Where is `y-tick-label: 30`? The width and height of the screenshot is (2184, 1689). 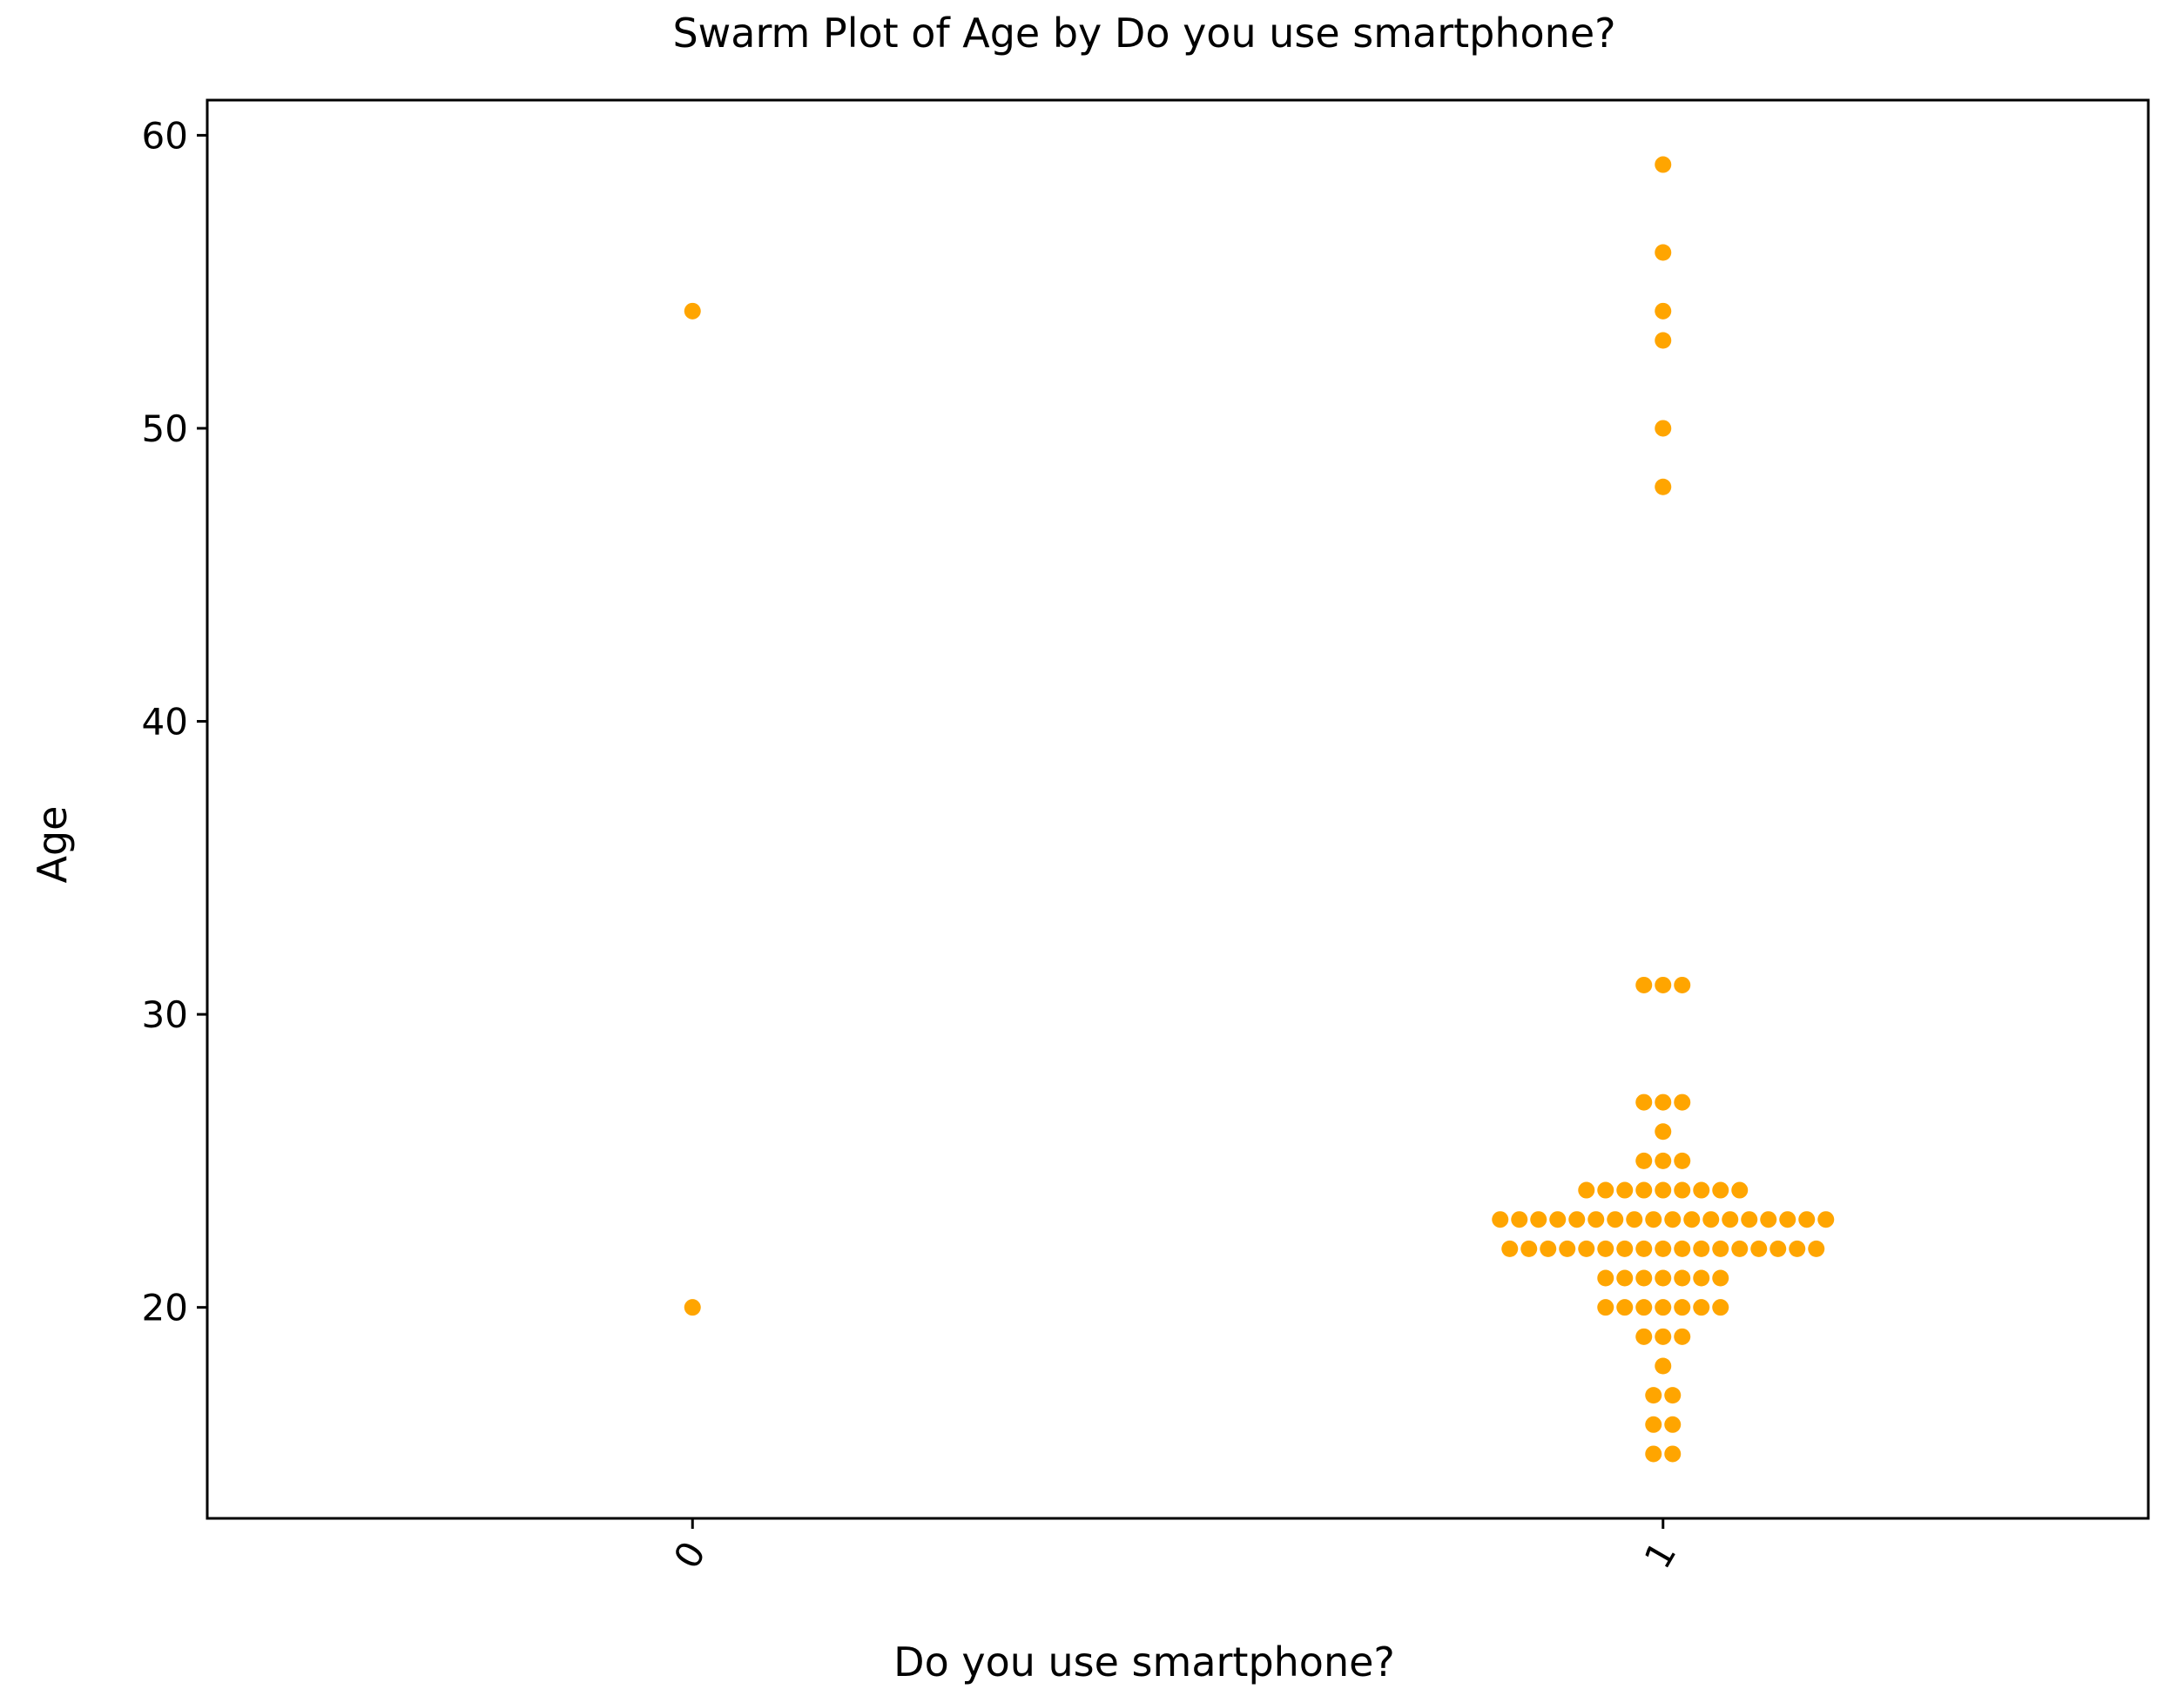
y-tick-label: 30 is located at coordinates (165, 1015).